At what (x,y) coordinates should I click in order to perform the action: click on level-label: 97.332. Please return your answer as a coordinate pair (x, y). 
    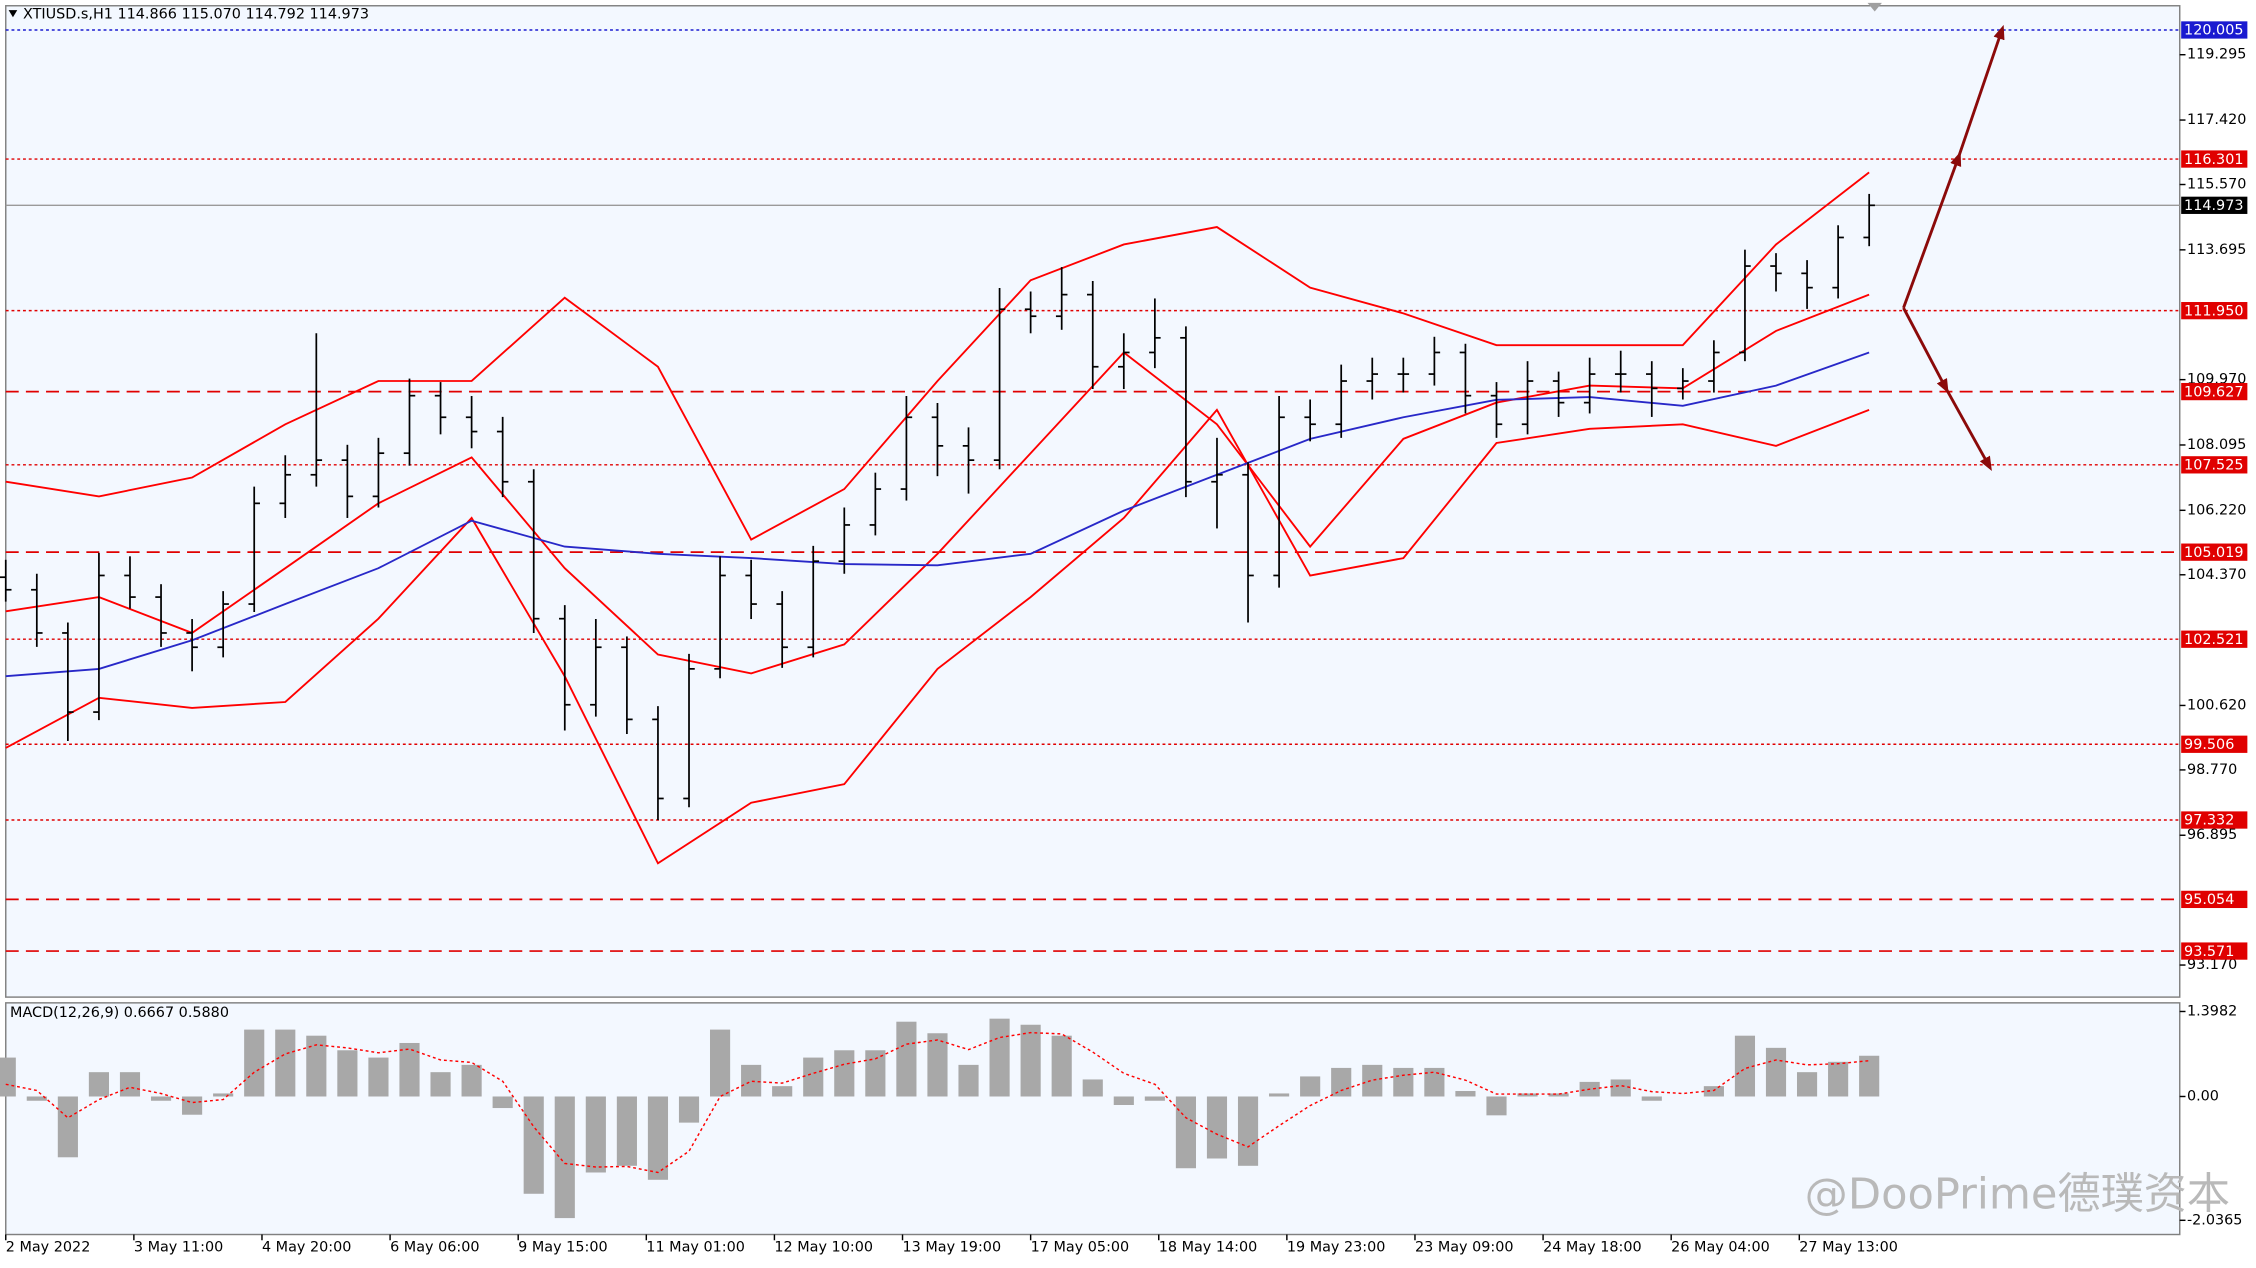
    Looking at the image, I should click on (2209, 821).